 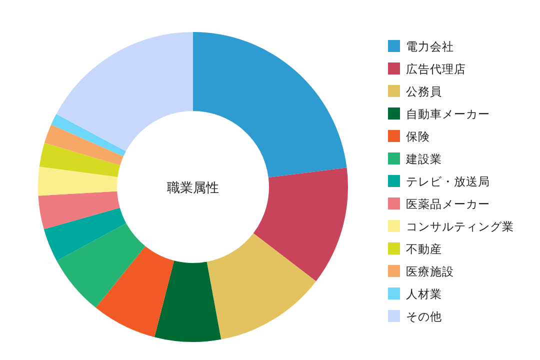 What do you see at coordinates (193, 188) in the screenshot?
I see `text: 職業属性` at bounding box center [193, 188].